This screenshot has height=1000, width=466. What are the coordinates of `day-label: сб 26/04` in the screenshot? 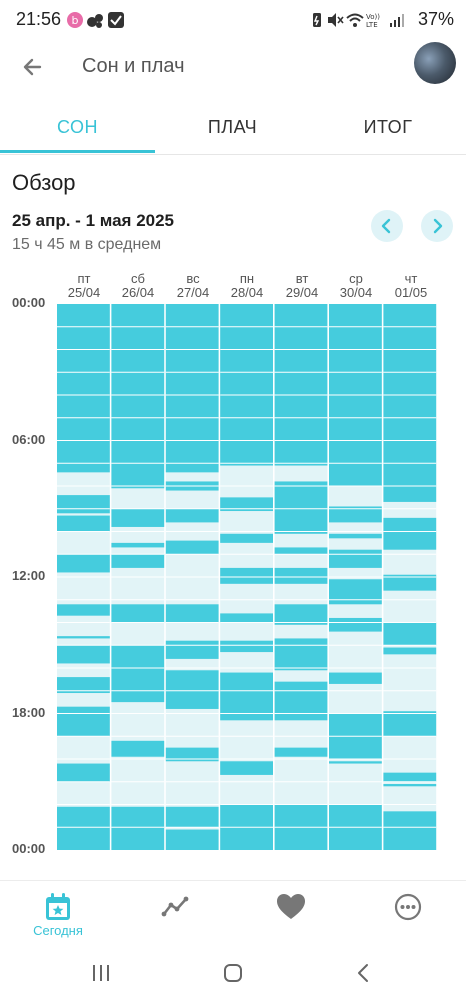 It's located at (138, 285).